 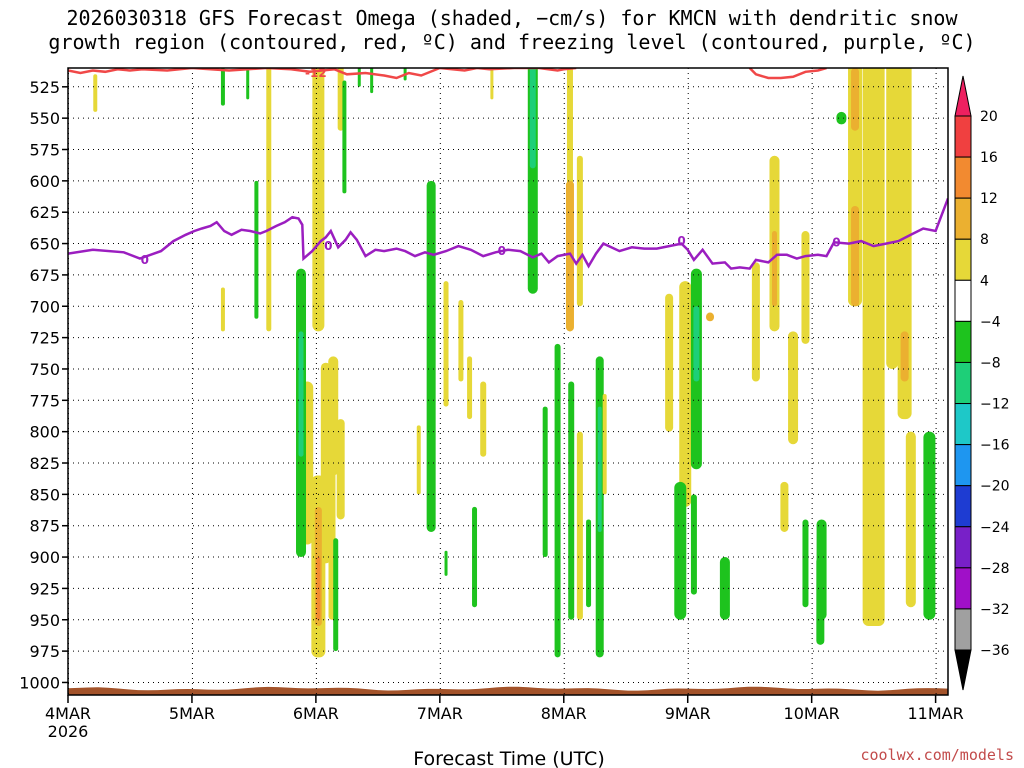 I want to click on colorbar-label: 16, so click(x=989, y=158).